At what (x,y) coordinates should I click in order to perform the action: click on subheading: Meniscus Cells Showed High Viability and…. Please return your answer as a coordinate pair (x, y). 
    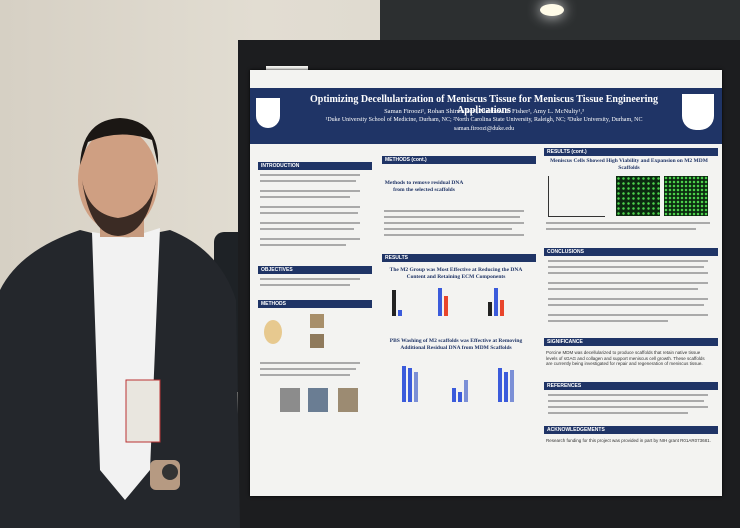
    Looking at the image, I should click on (629, 164).